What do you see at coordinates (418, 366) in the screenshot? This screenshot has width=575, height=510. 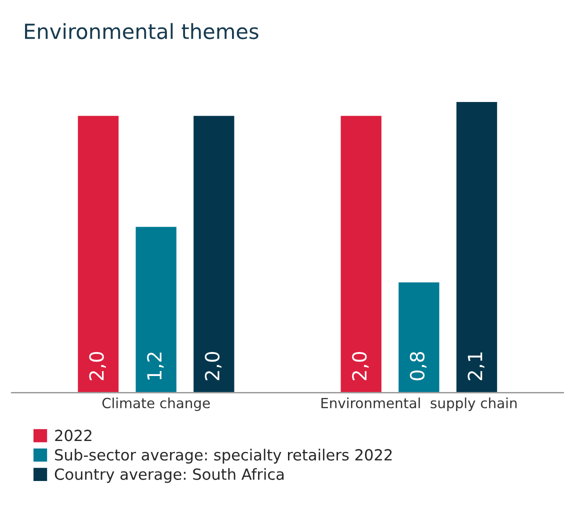 I see `data-label: 0,8` at bounding box center [418, 366].